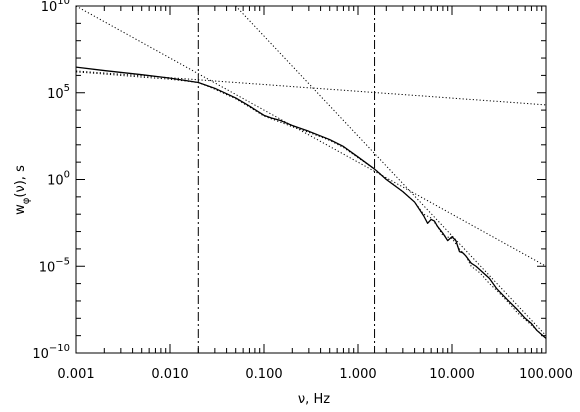  What do you see at coordinates (51, 352) in the screenshot?
I see `y-tick-label: 10⁻¹⁰` at bounding box center [51, 352].